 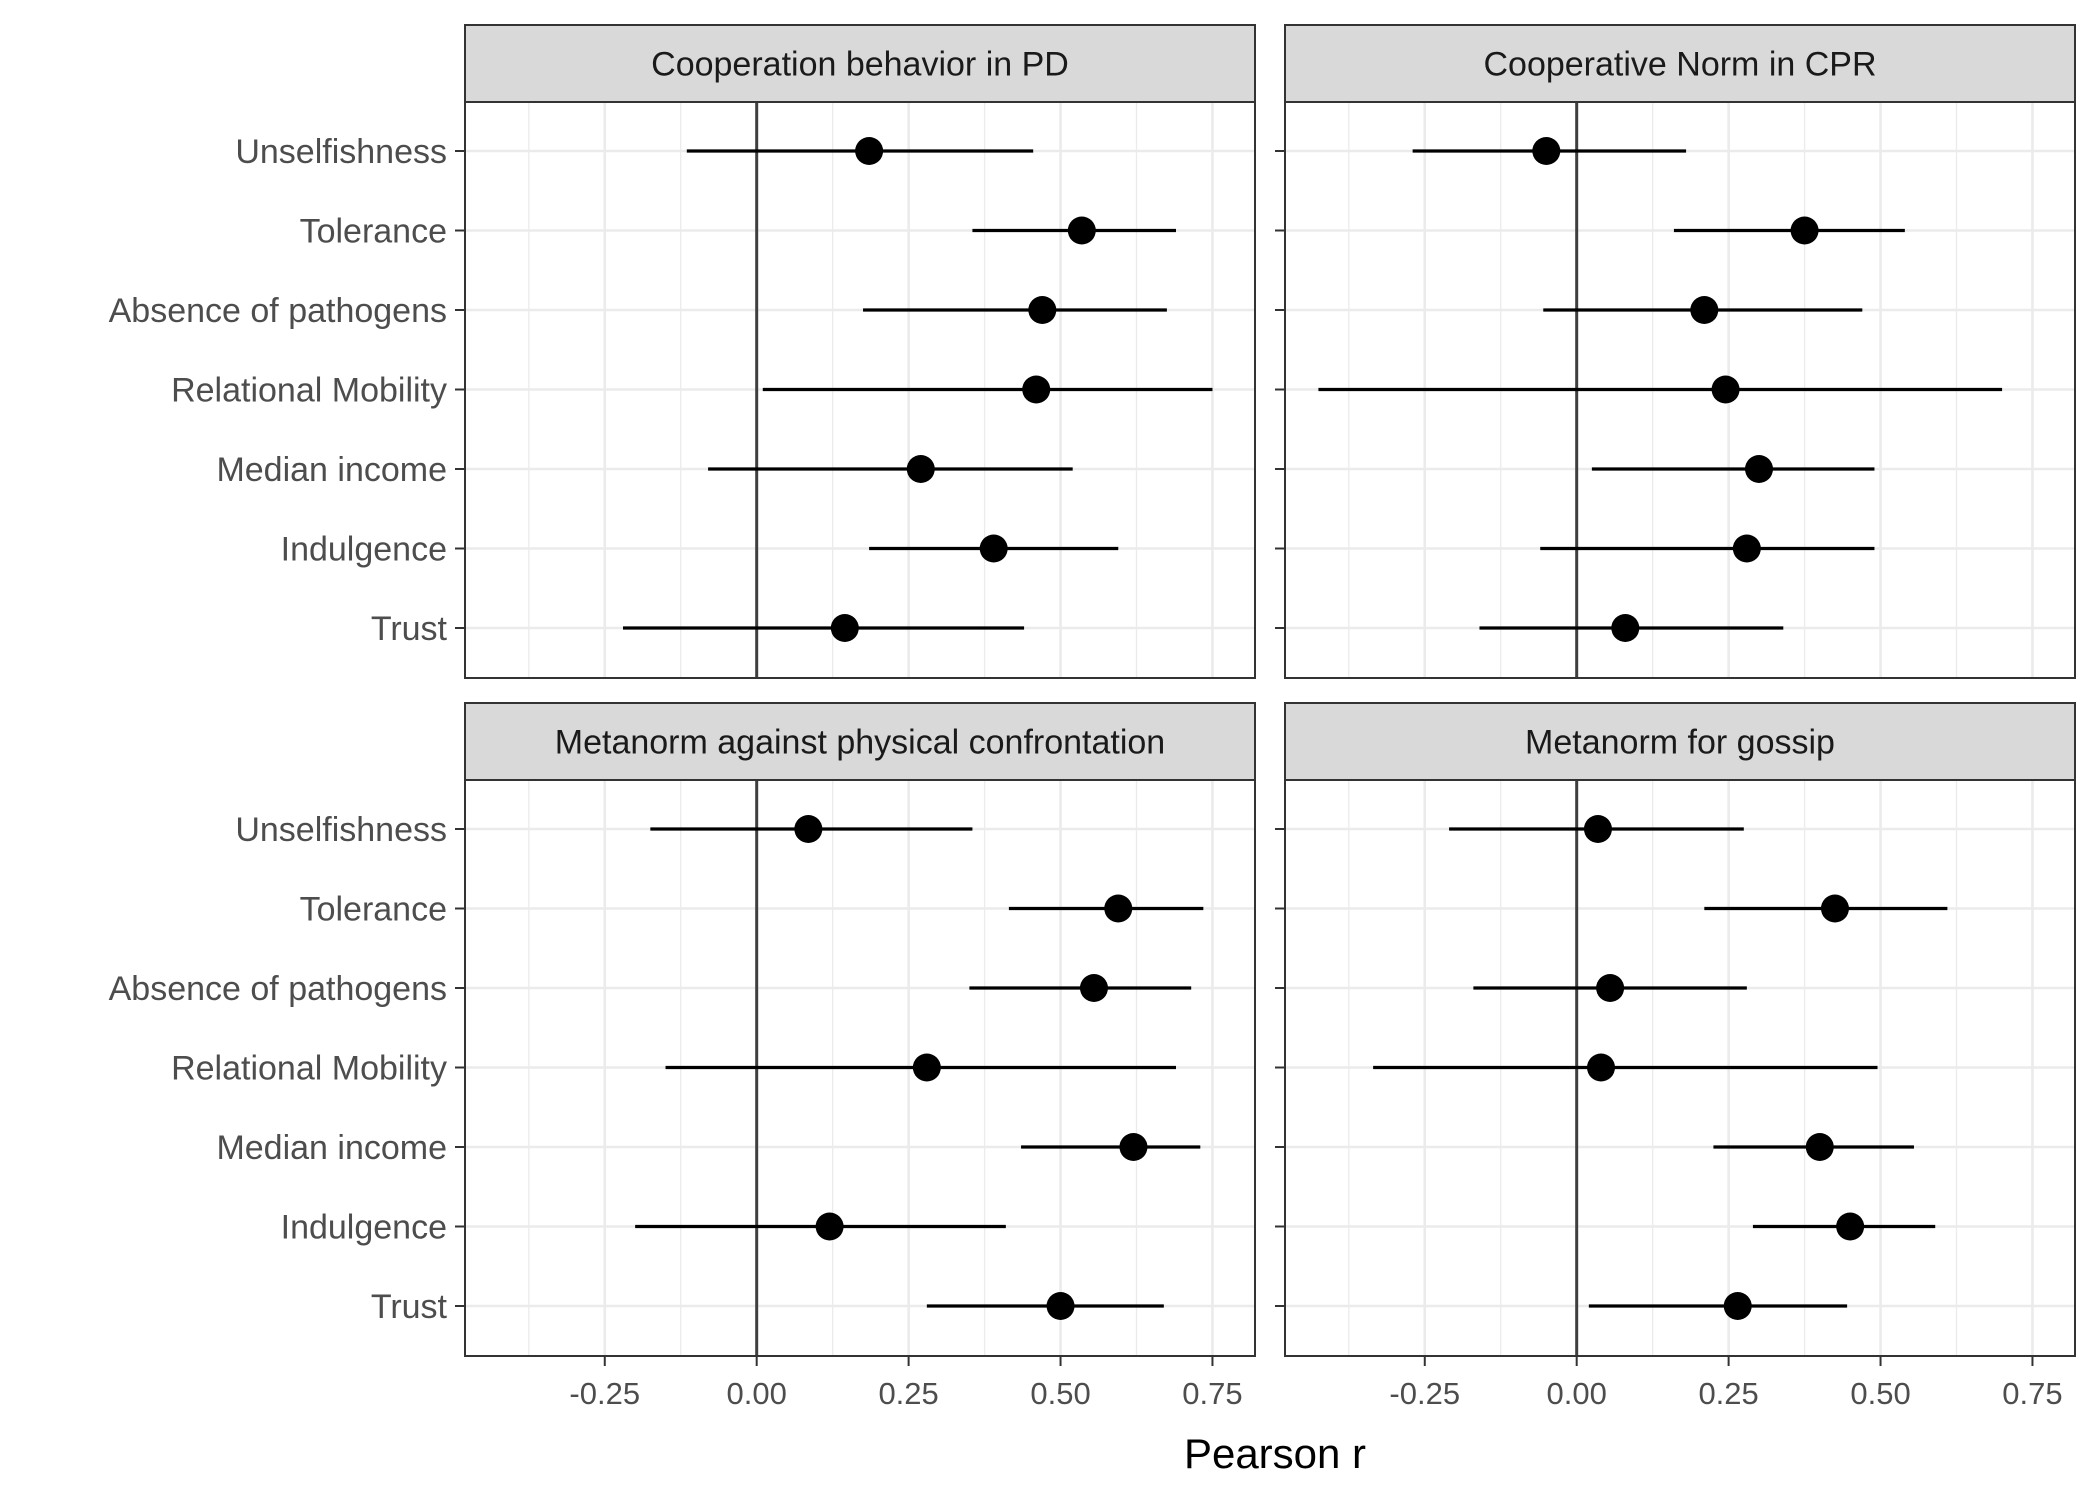 I want to click on x-axis-title: Pearson r, so click(x=1275, y=1453).